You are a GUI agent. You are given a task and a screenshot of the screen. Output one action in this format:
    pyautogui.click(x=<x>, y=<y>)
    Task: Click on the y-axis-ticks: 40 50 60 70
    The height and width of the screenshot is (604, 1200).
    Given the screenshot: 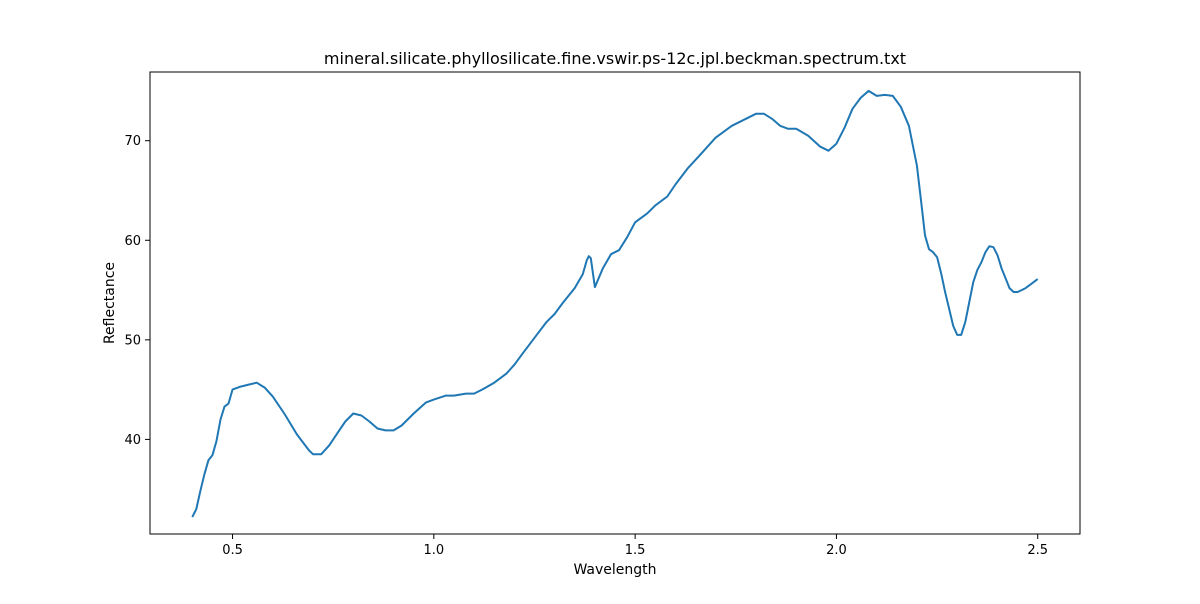 What is the action you would take?
    pyautogui.click(x=137, y=291)
    